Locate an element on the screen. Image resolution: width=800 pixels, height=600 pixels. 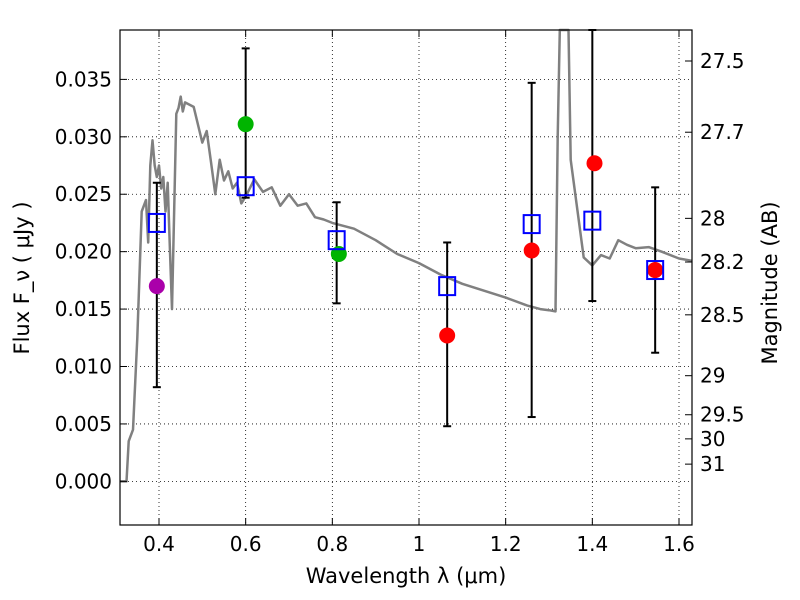
x-tick-label: 1.4 is located at coordinates (592, 544).